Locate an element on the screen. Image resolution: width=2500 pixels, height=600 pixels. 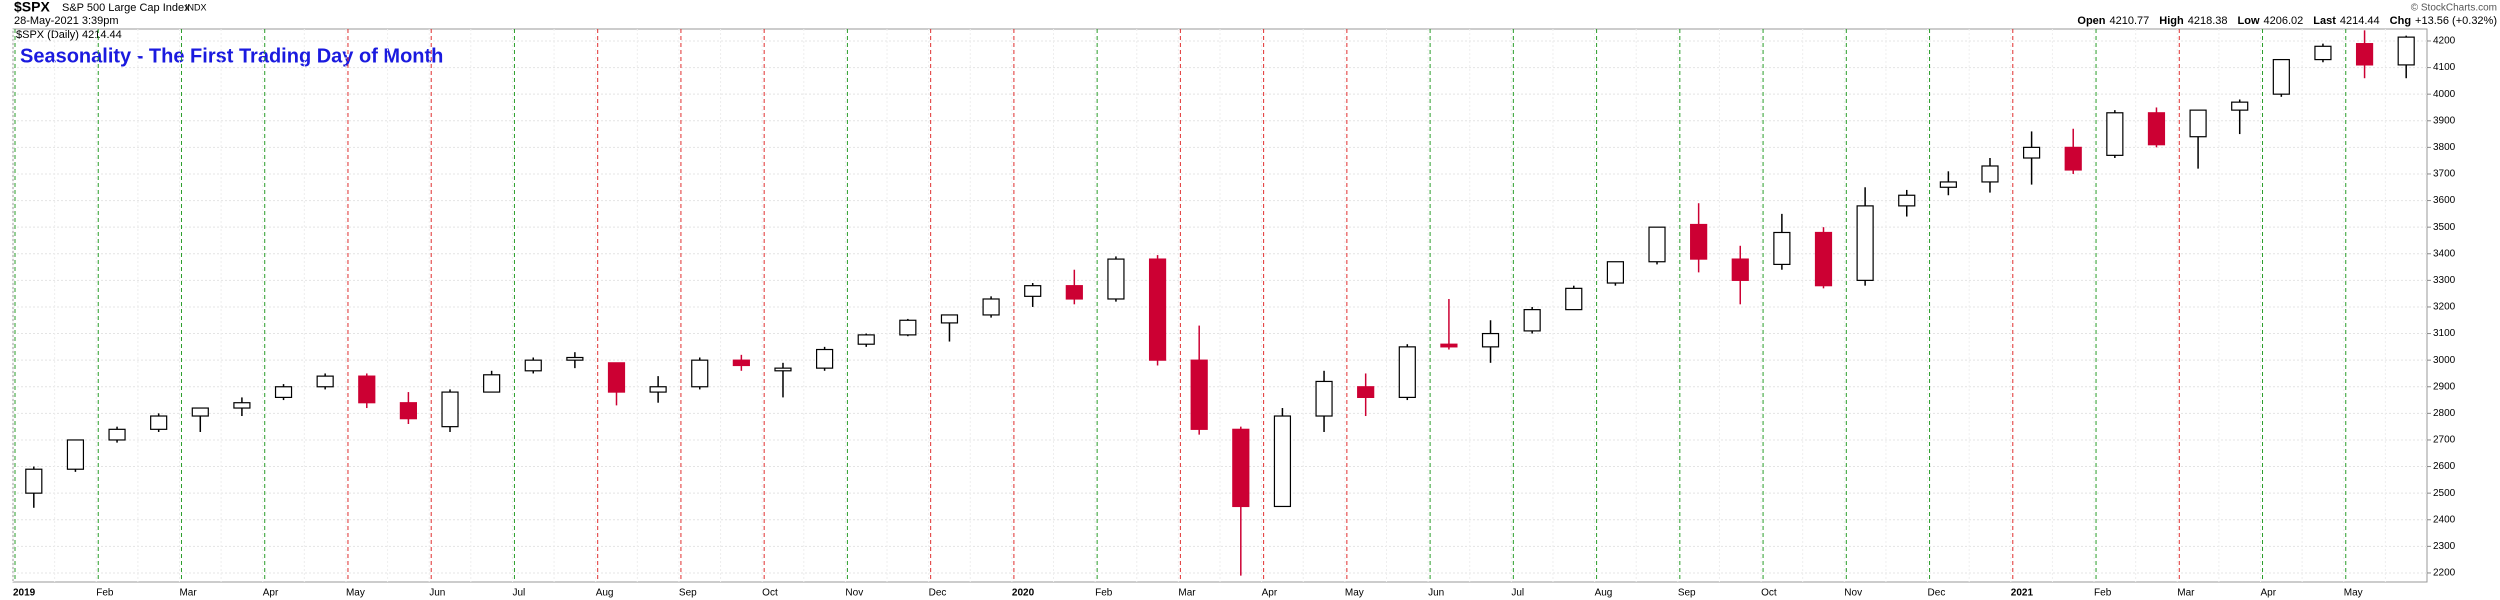
y-tick-label: 3200 is located at coordinates (2444, 307).